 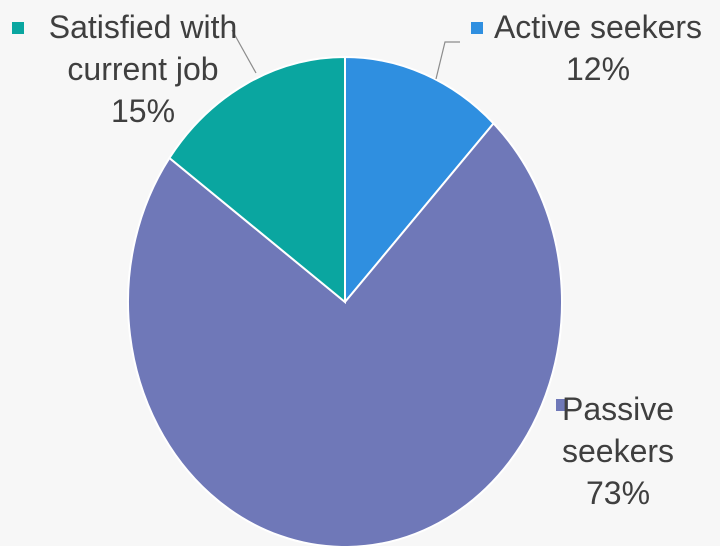 I want to click on legend-marker-passive-seekers, so click(x=562, y=405).